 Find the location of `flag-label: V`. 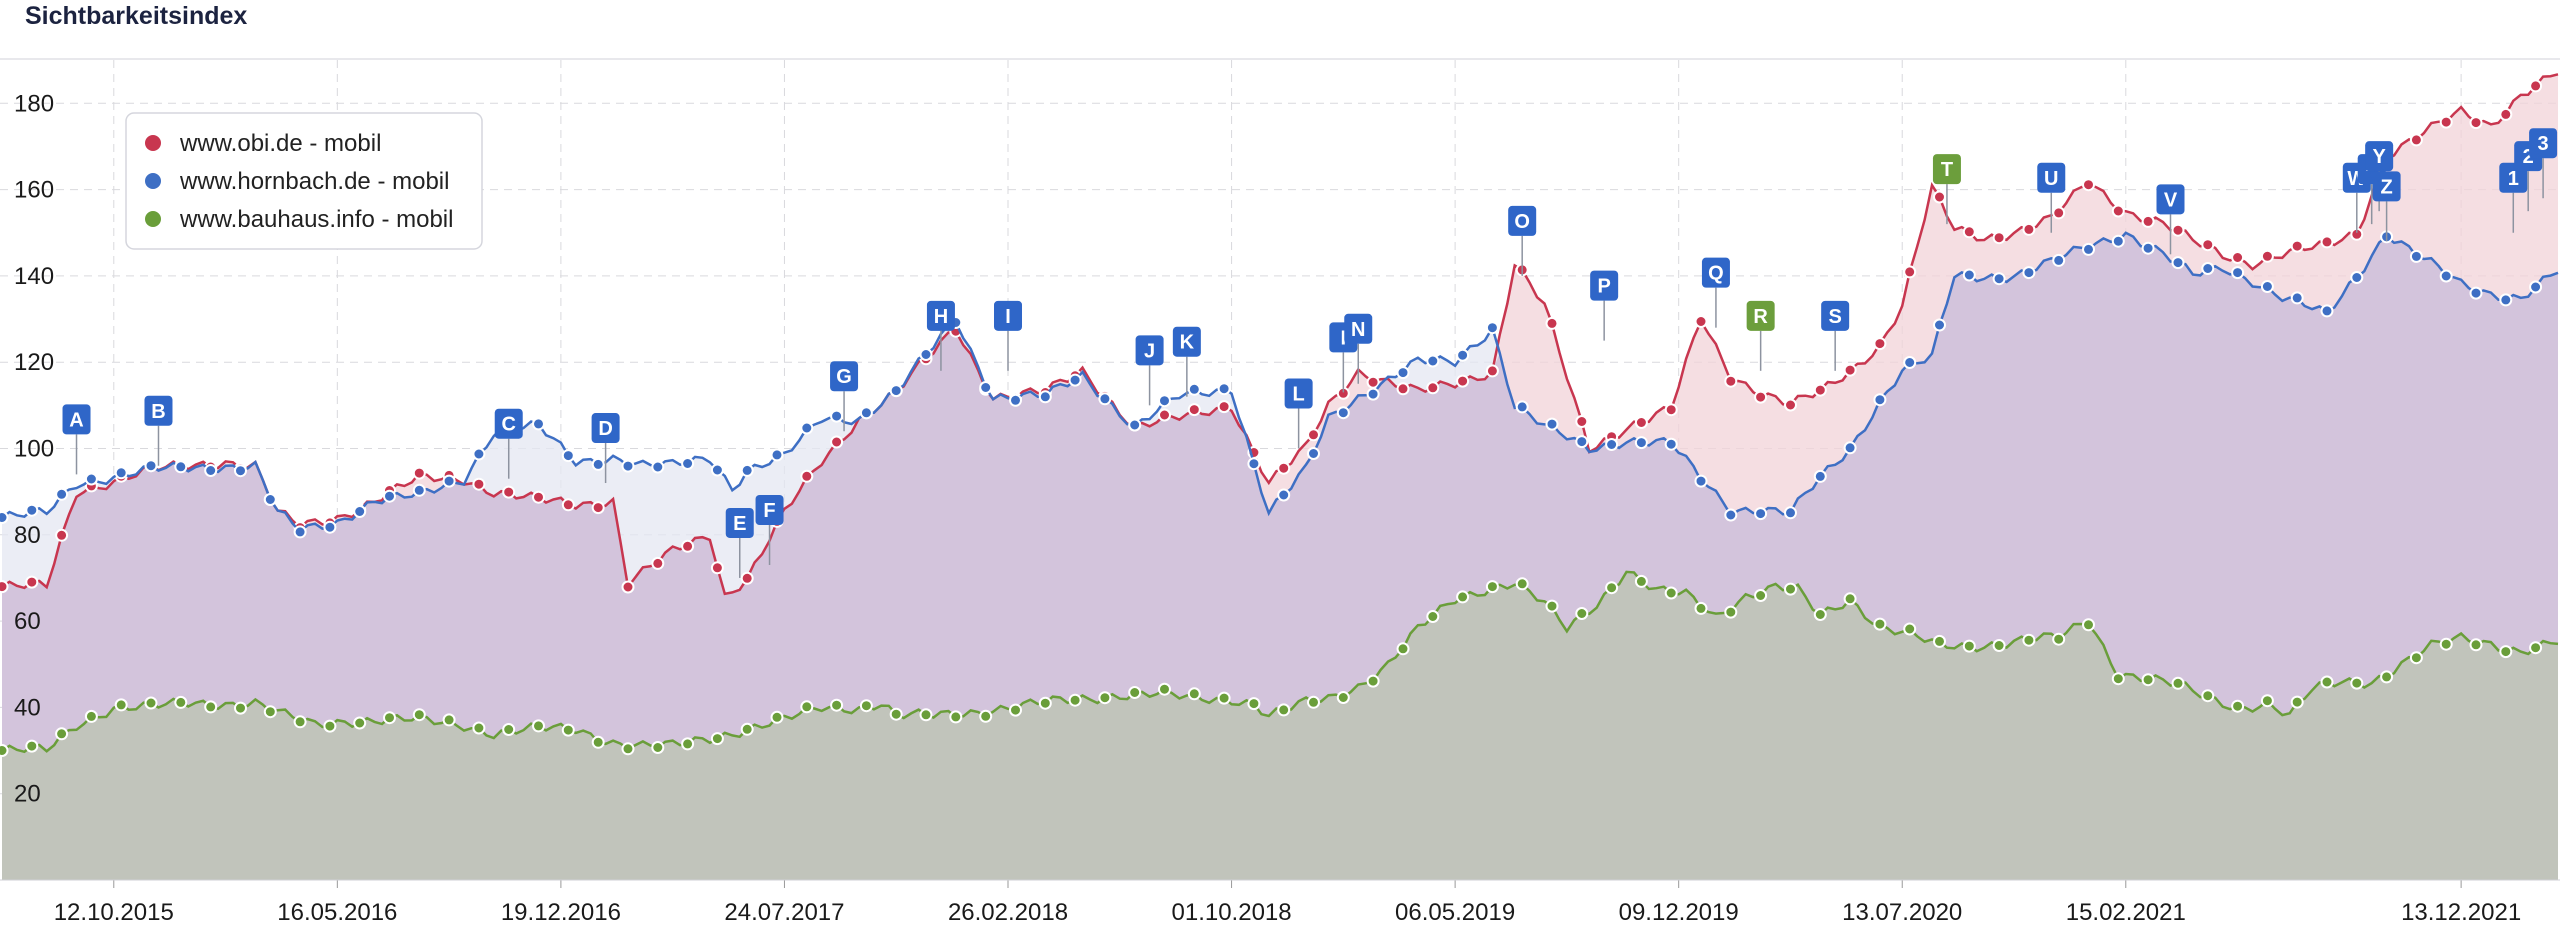

flag-label: V is located at coordinates (2171, 200).